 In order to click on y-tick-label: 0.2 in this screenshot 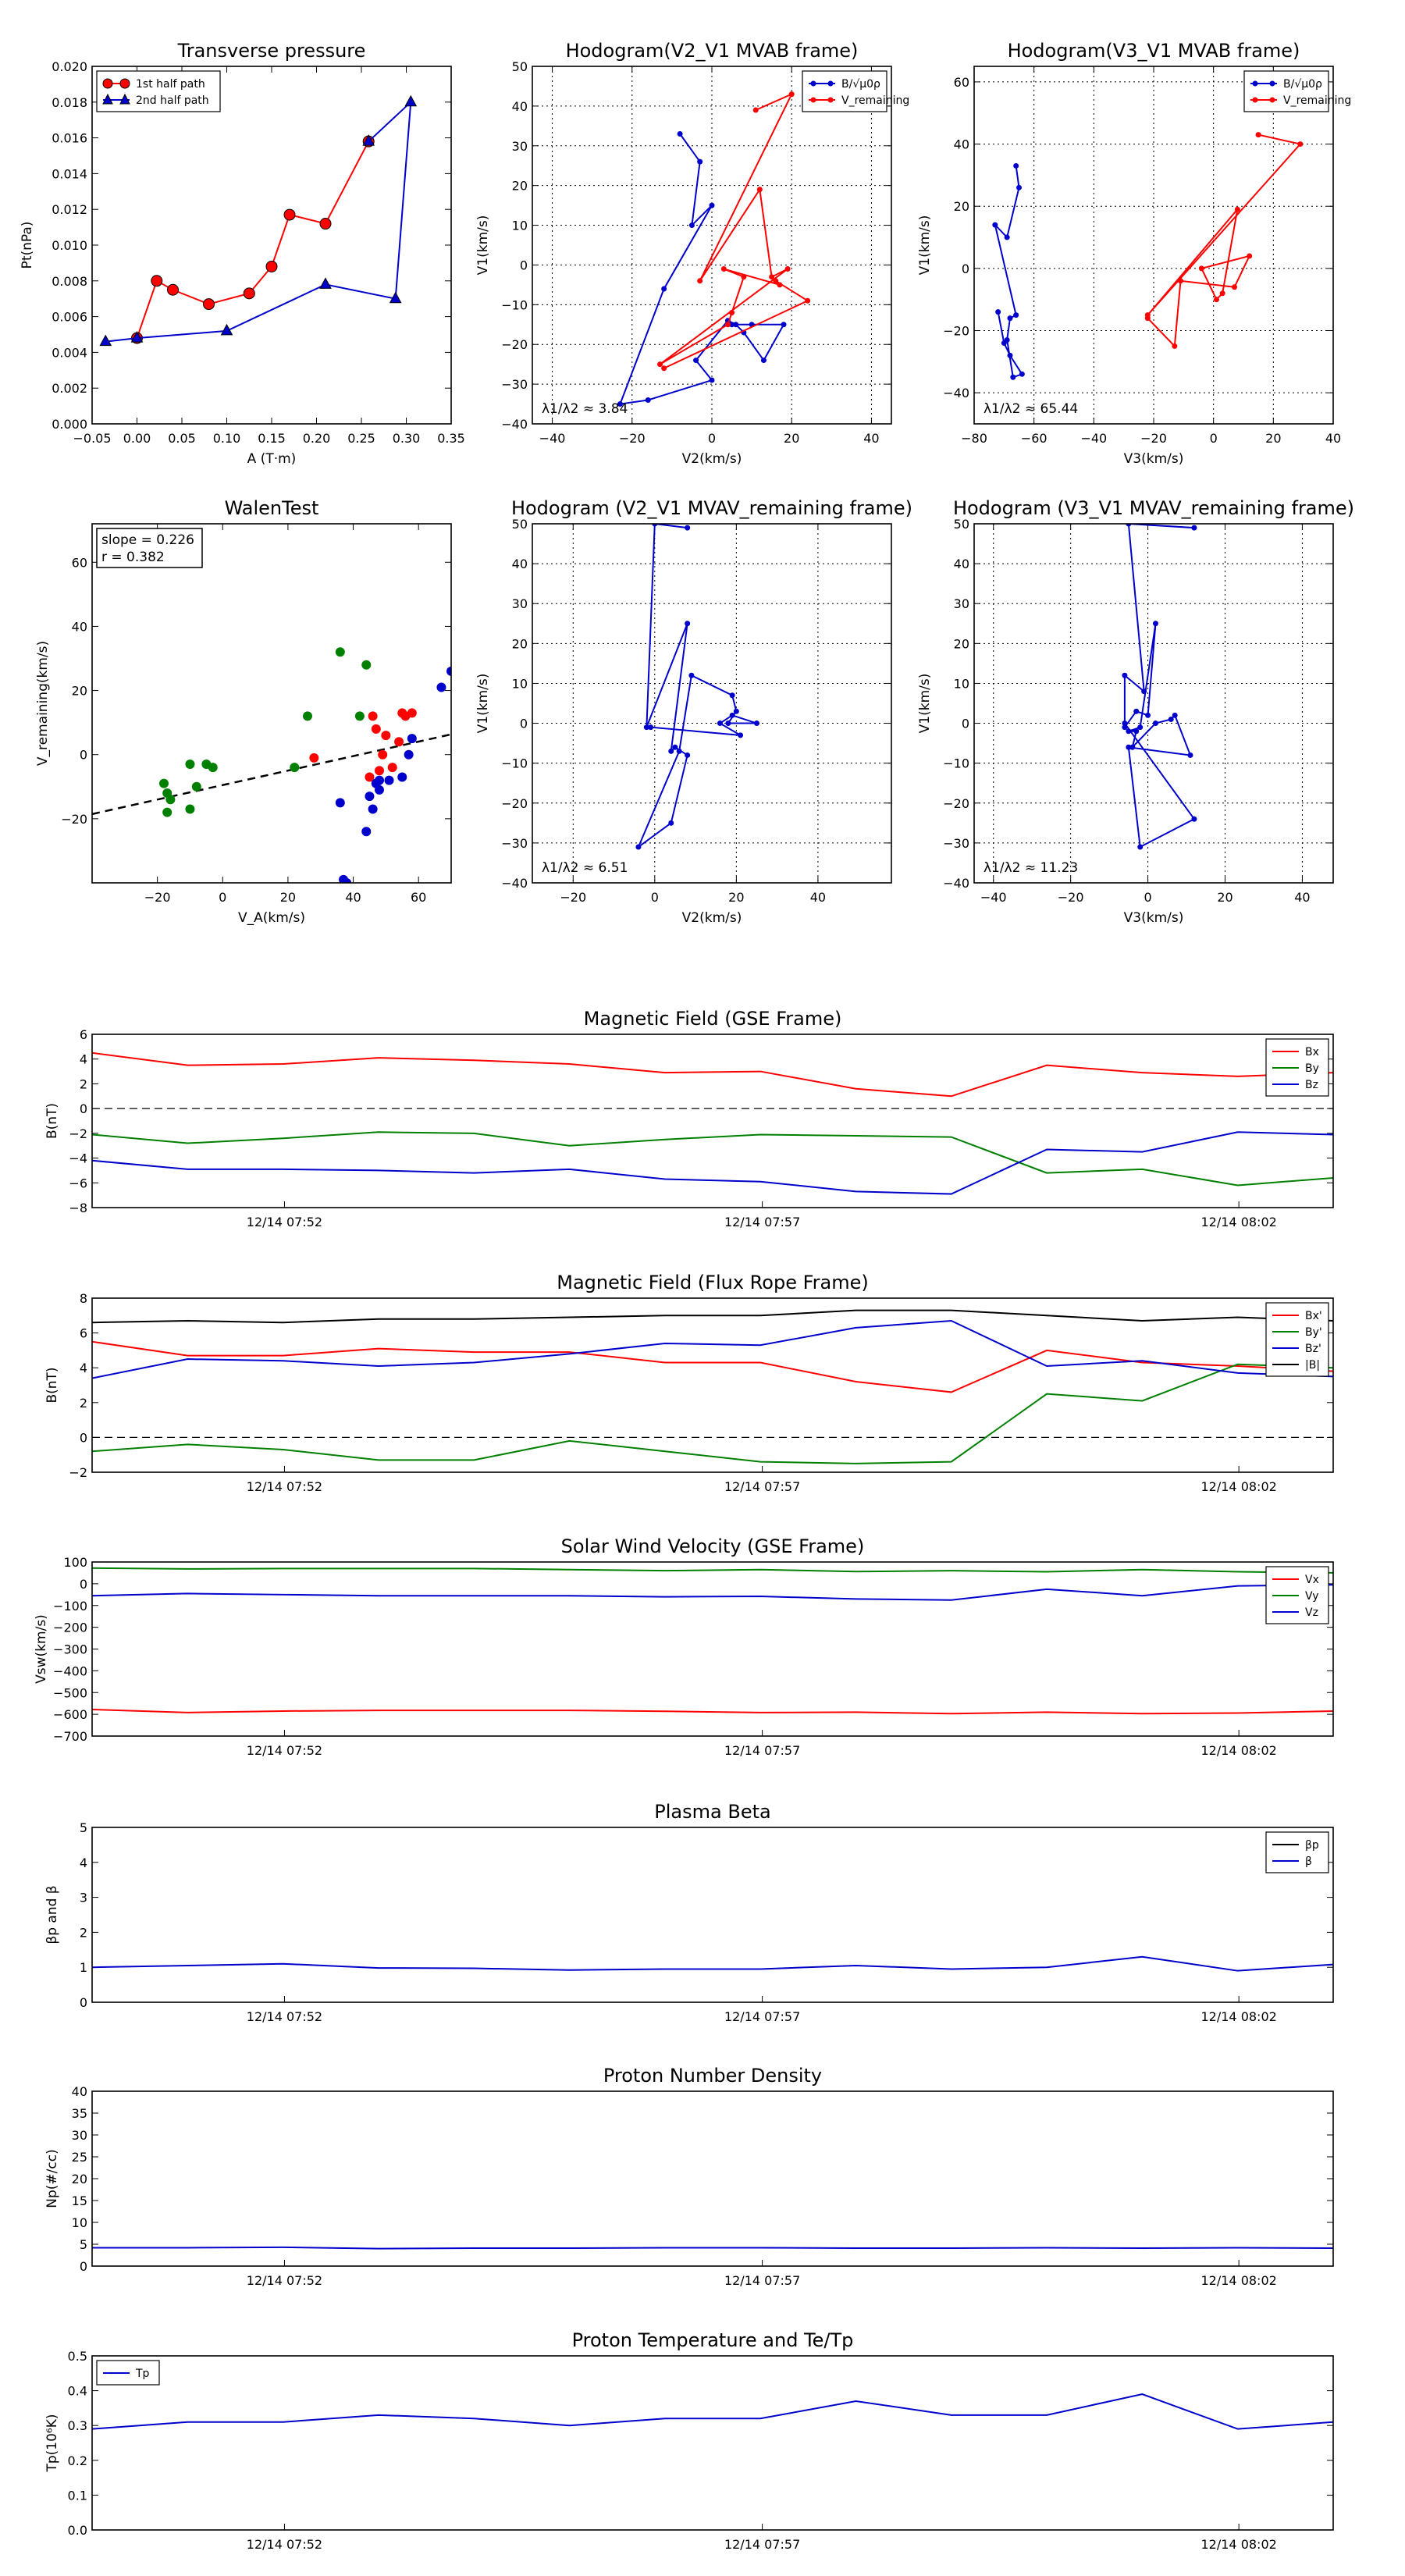, I will do `click(77, 2460)`.